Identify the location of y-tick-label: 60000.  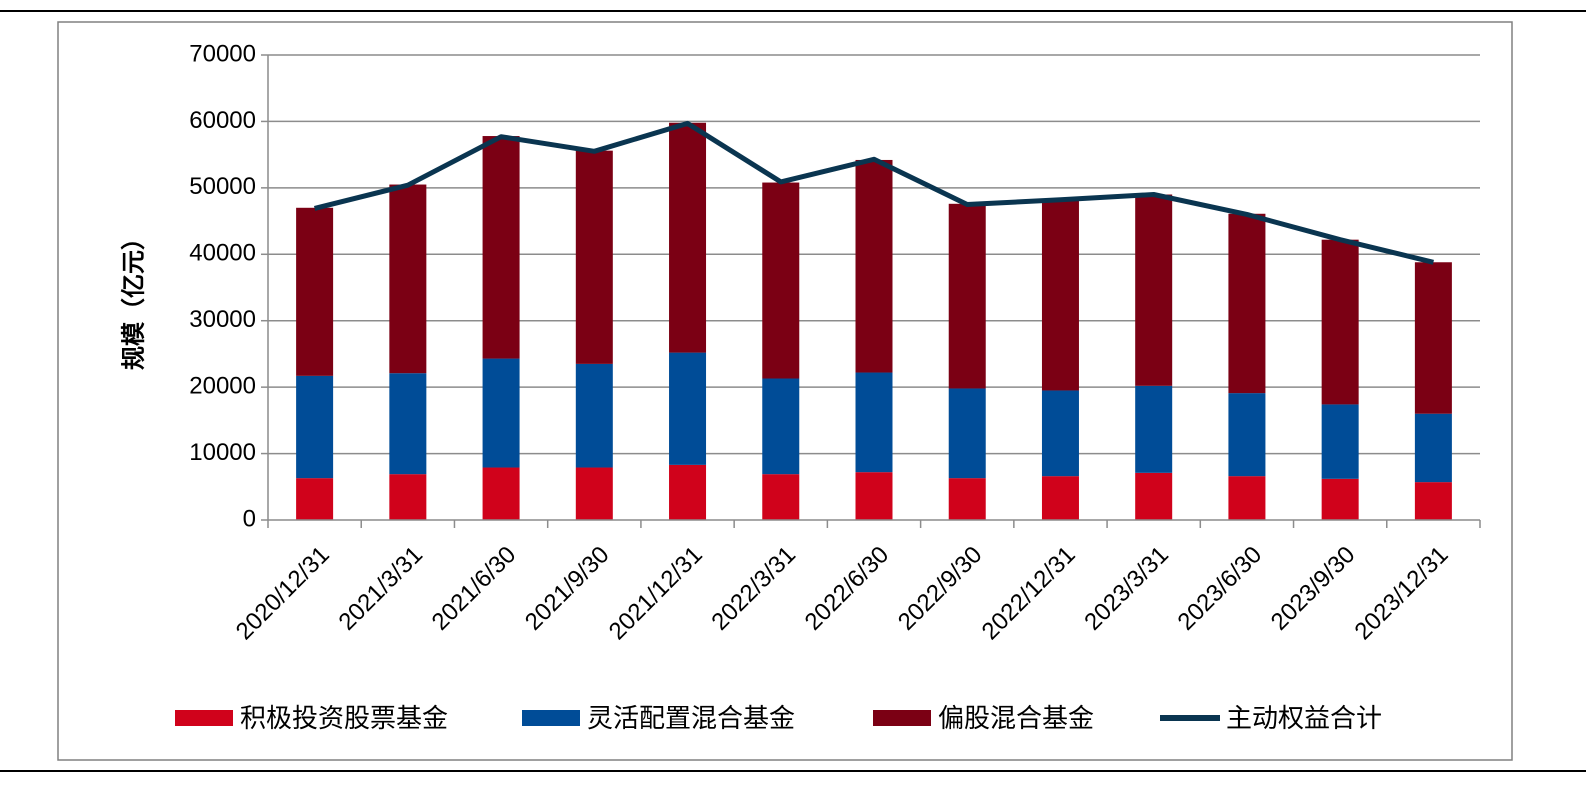
(222, 120).